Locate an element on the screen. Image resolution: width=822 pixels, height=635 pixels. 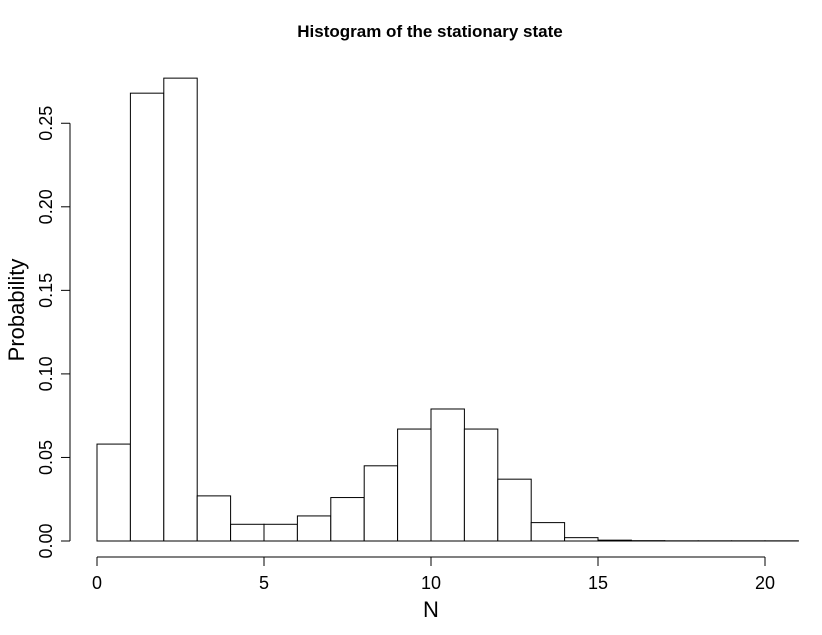
x-tick-label-3: 15 is located at coordinates (598, 583).